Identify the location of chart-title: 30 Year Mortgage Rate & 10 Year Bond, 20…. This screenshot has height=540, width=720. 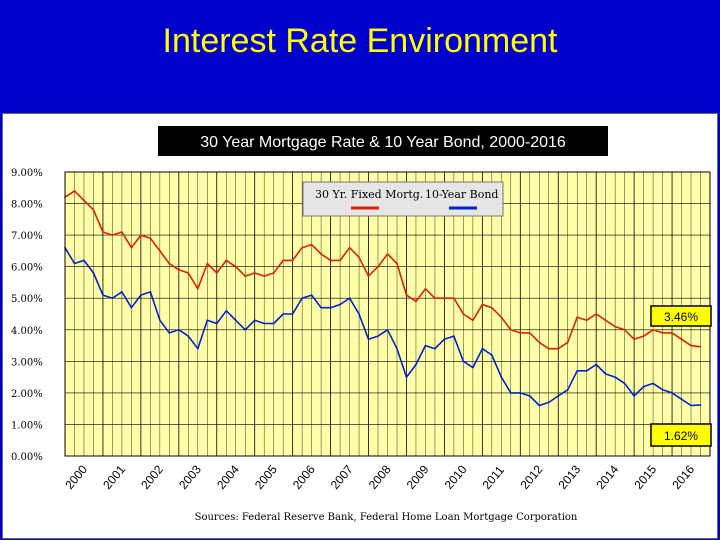
(383, 142).